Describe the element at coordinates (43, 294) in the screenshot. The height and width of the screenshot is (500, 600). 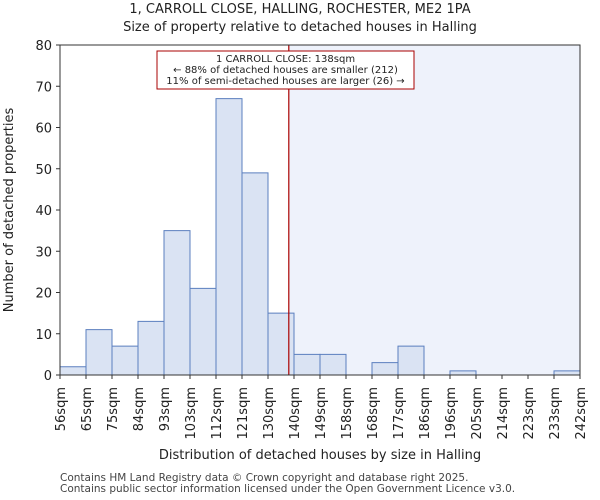
I see `y-tick-label: 20` at that location.